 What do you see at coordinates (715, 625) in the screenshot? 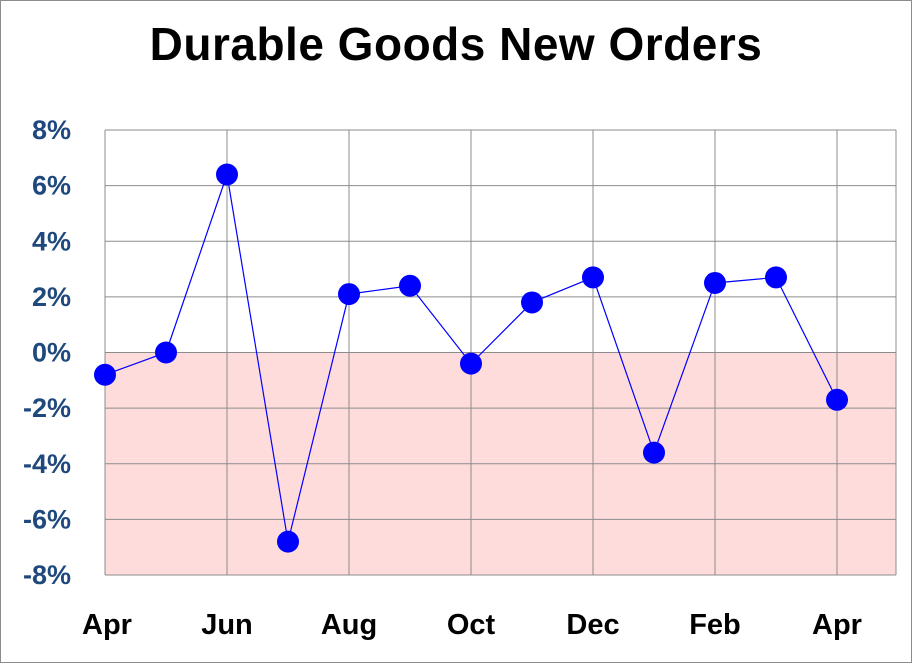
I see `x-tick-label: Feb` at bounding box center [715, 625].